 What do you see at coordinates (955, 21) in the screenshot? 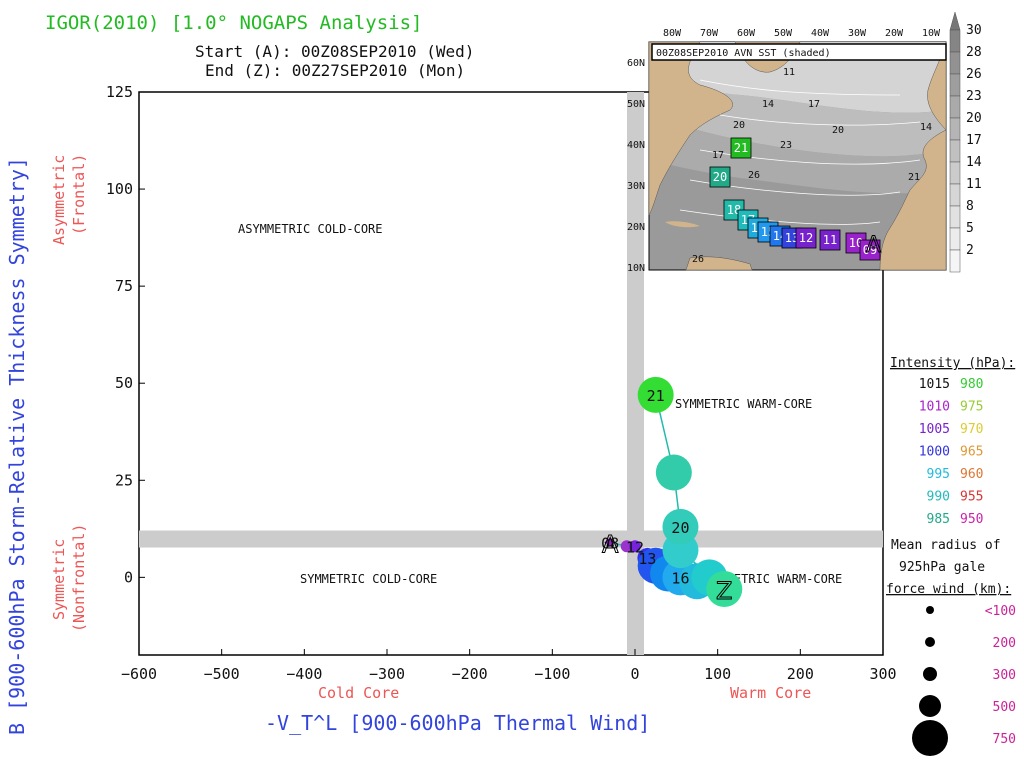
I see `colorbar-top-arrow` at bounding box center [955, 21].